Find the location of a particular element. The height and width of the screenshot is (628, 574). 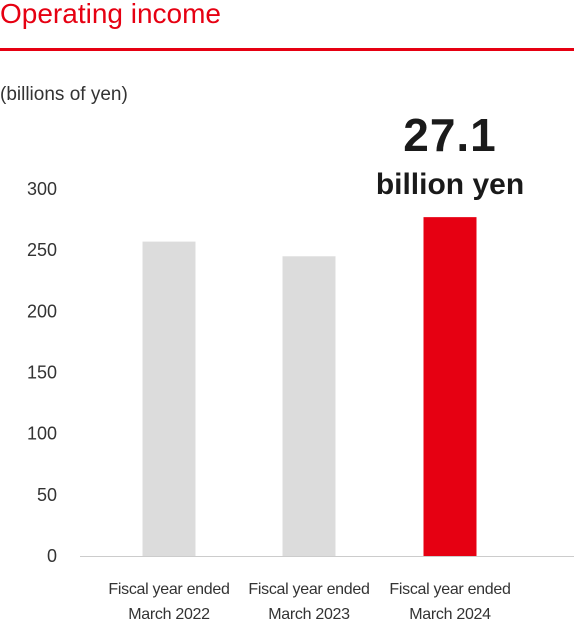

chart-title: Operating income is located at coordinates (111, 14).